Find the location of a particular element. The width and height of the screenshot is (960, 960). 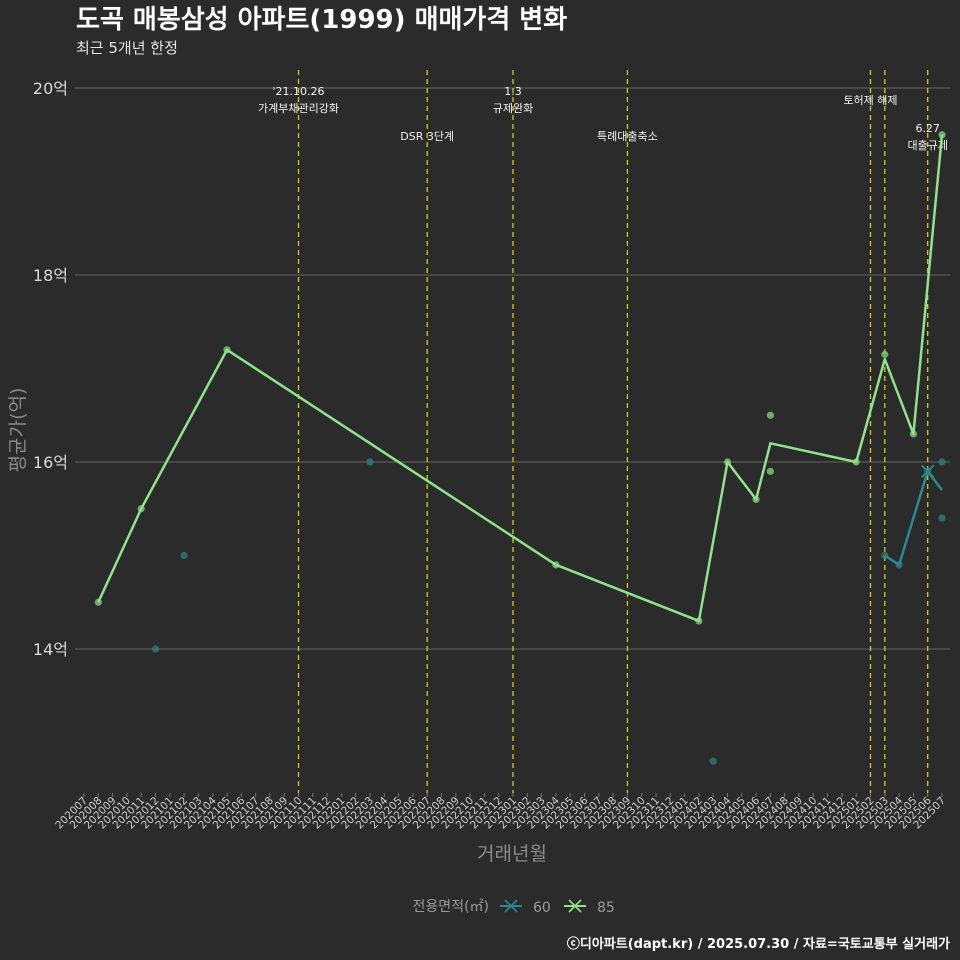

x-axis-title: 거래년월 is located at coordinates (512, 854).